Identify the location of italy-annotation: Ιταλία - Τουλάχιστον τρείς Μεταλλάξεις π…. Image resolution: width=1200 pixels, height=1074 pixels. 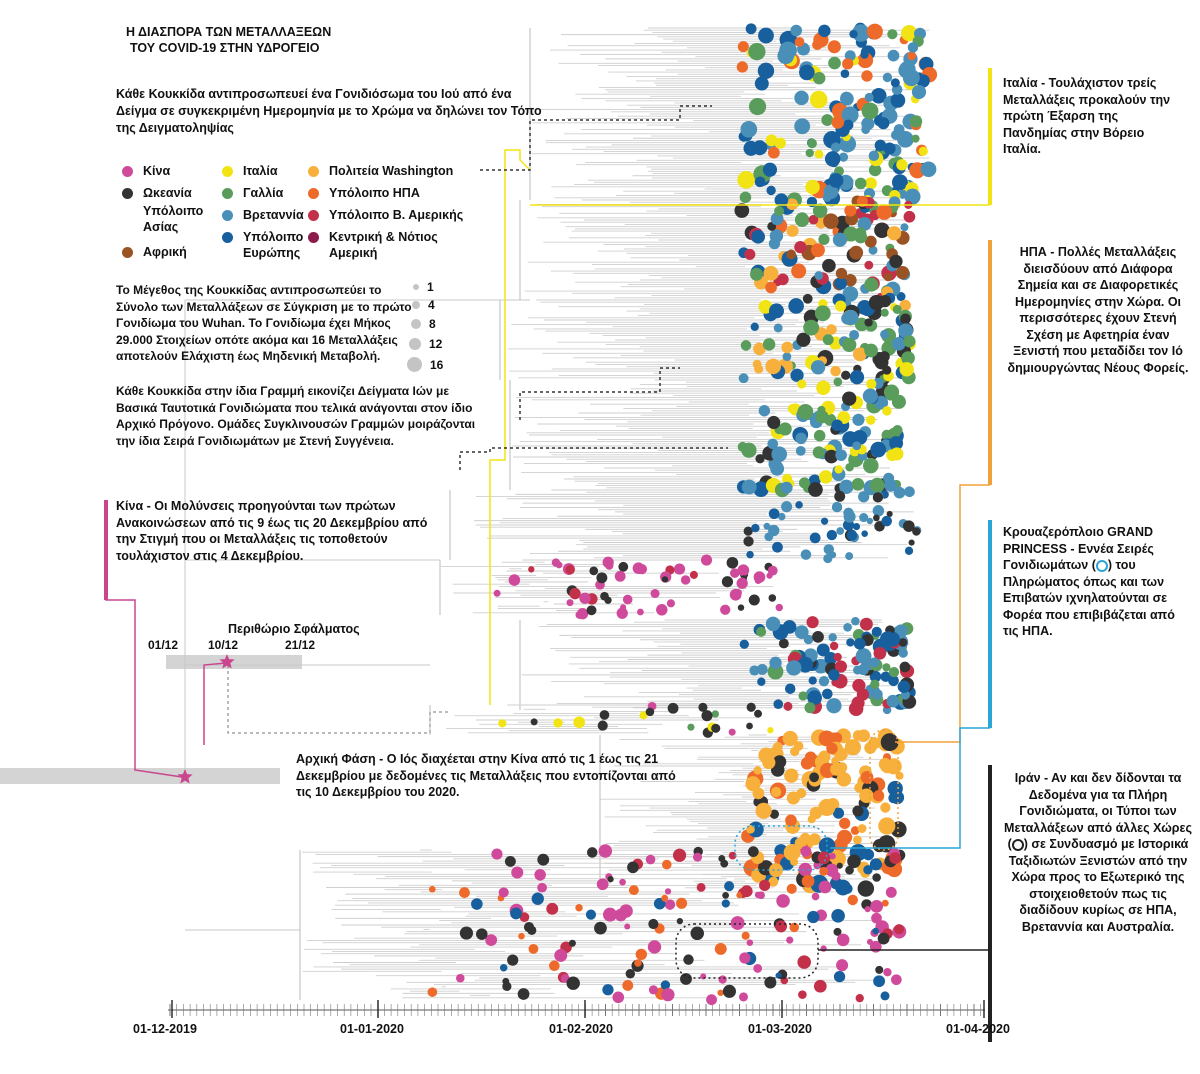
(1087, 116).